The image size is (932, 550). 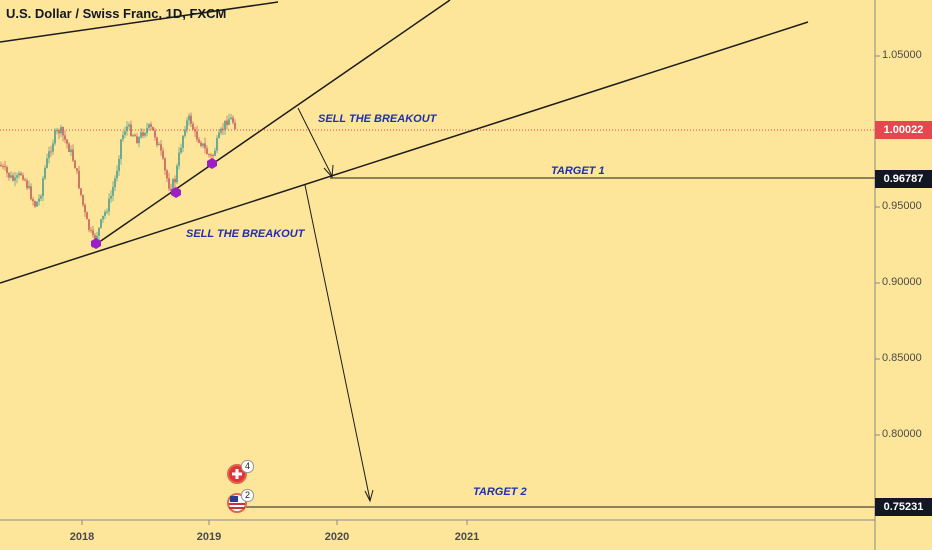 What do you see at coordinates (902, 55) in the screenshot?
I see `price-tick-1: 1.05000` at bounding box center [902, 55].